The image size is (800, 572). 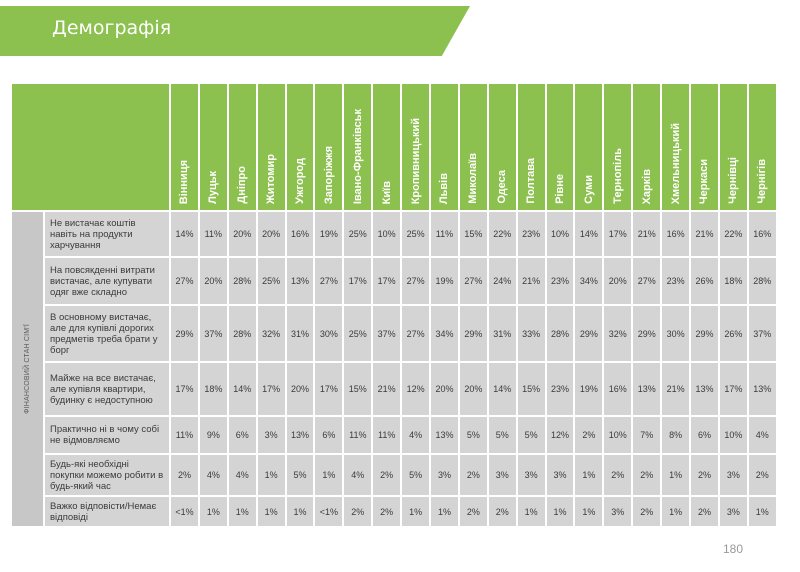 What do you see at coordinates (184, 181) in the screenshot?
I see `column-header-label: Вінниця` at bounding box center [184, 181].